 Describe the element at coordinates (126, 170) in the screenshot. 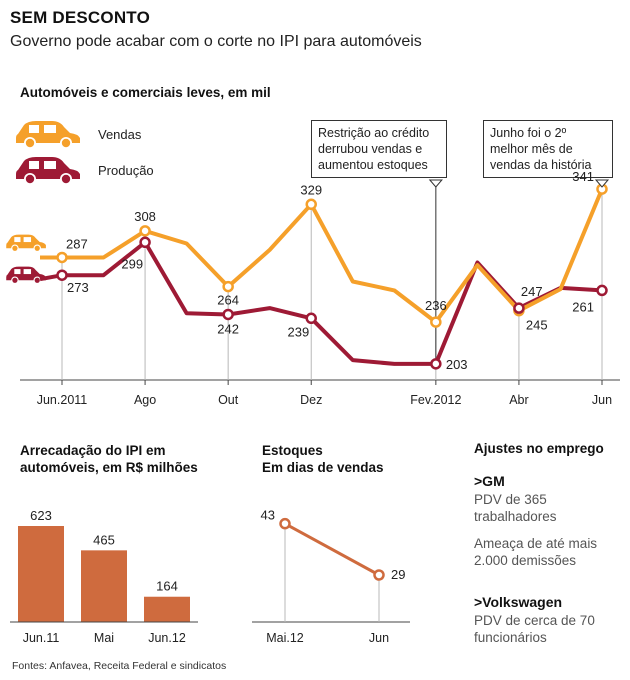

I see `legend-producao-label: Produção` at that location.